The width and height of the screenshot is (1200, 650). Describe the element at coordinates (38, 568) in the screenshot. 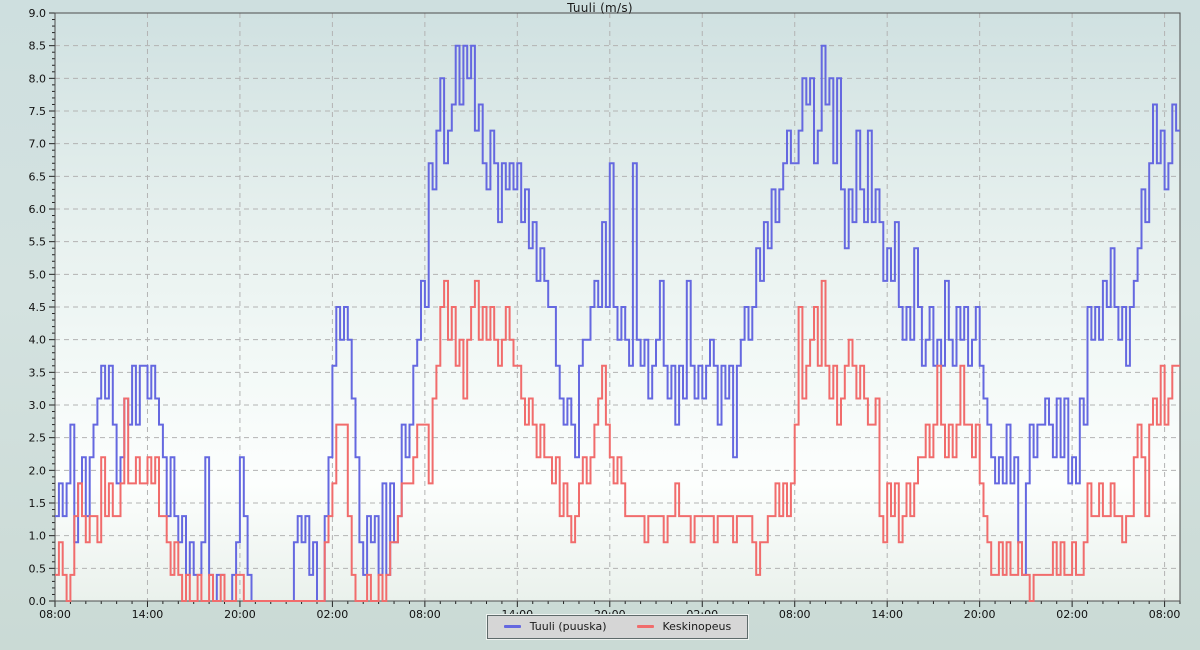

I see `y-tick-label: 0.5` at that location.